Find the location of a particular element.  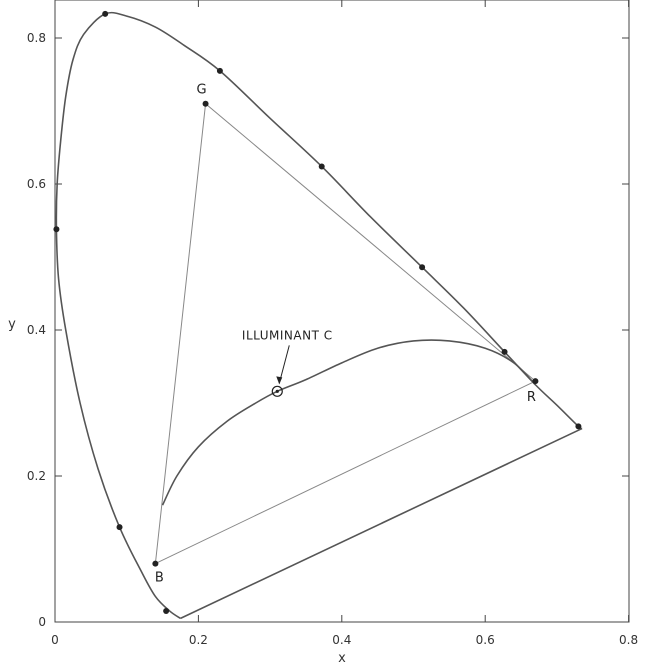

vertex-label: B is located at coordinates (159, 578).